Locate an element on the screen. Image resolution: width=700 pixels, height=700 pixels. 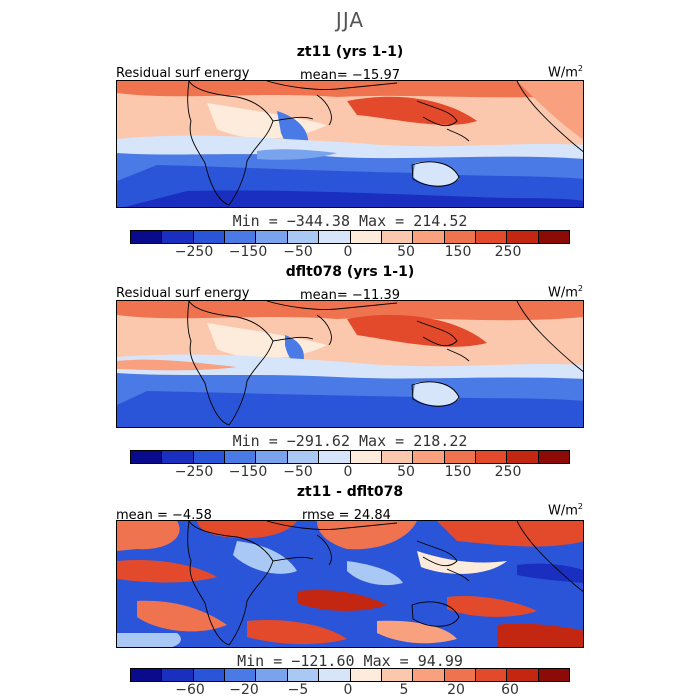
panel-3-title: zt11 - dflt078 is located at coordinates (350, 492).